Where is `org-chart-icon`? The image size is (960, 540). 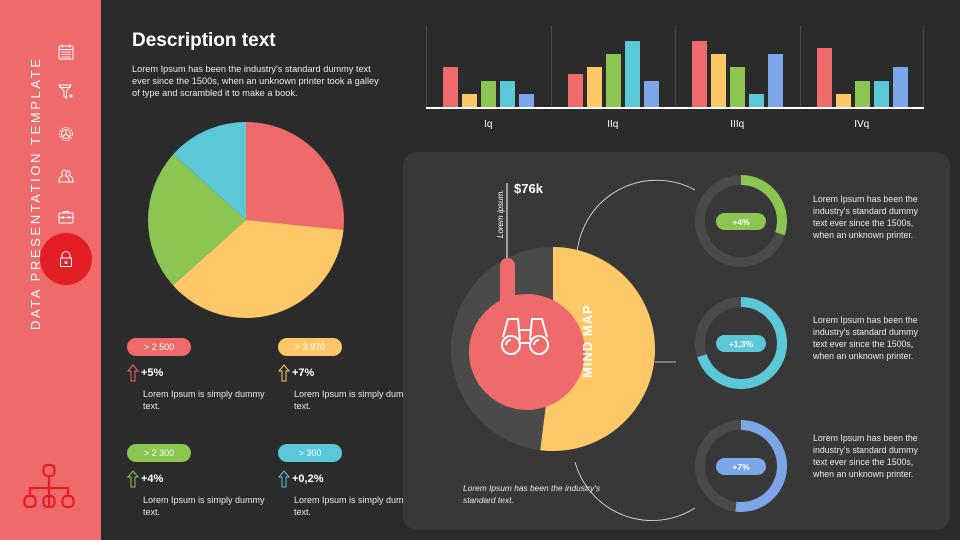
org-chart-icon is located at coordinates (49, 486).